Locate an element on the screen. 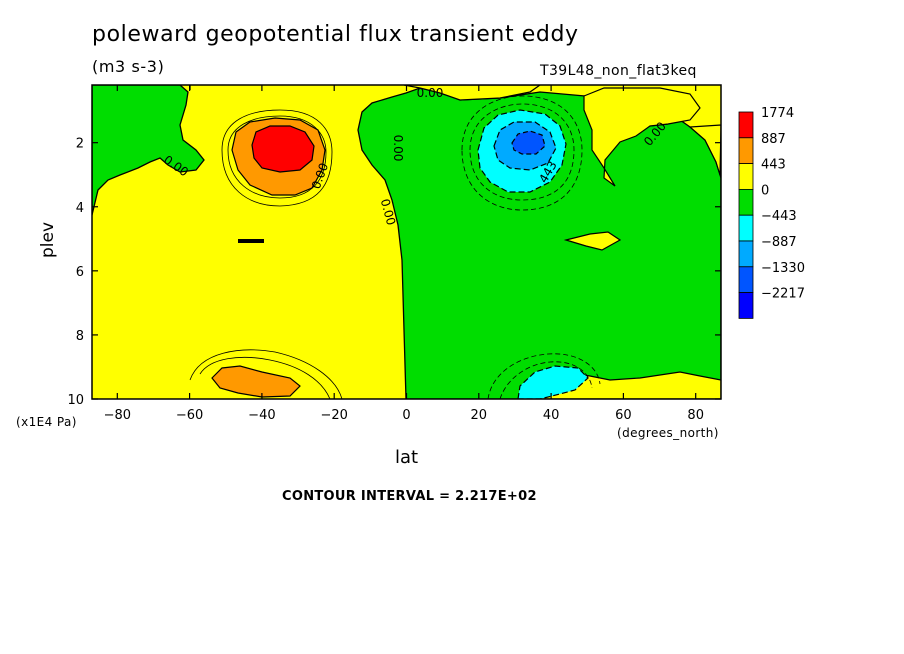 This screenshot has height=654, width=904. colorbar: 1774 887 443 0 −443 −887 −1330 −2217 is located at coordinates (771, 212).